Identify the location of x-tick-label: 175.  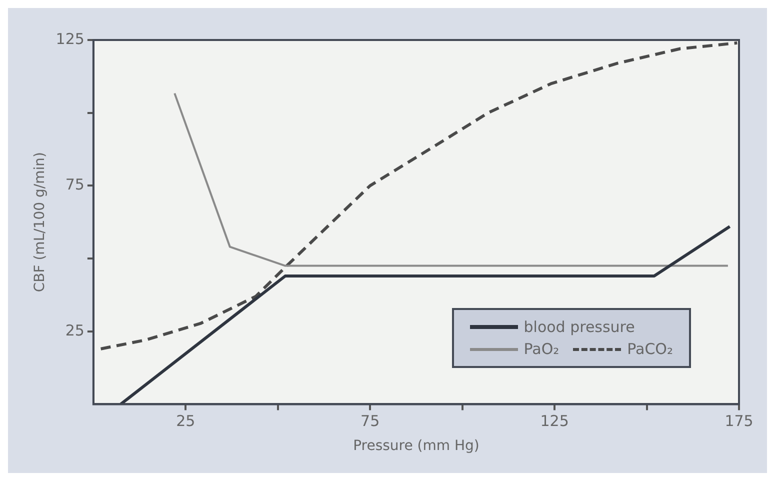
(739, 421).